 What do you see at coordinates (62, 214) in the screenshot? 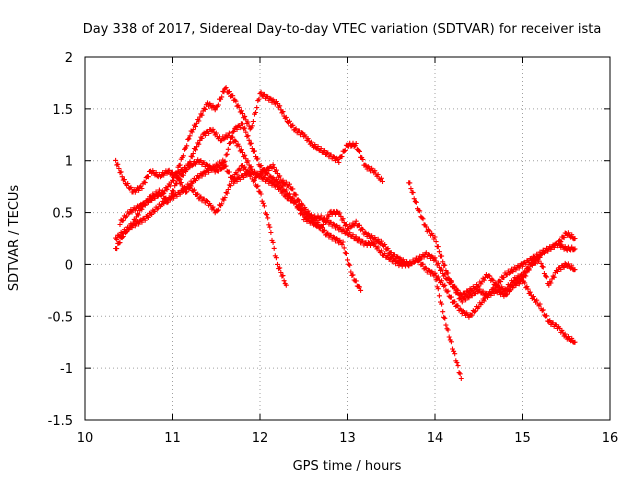
I see `y-tick-label: 0.5` at bounding box center [62, 214].